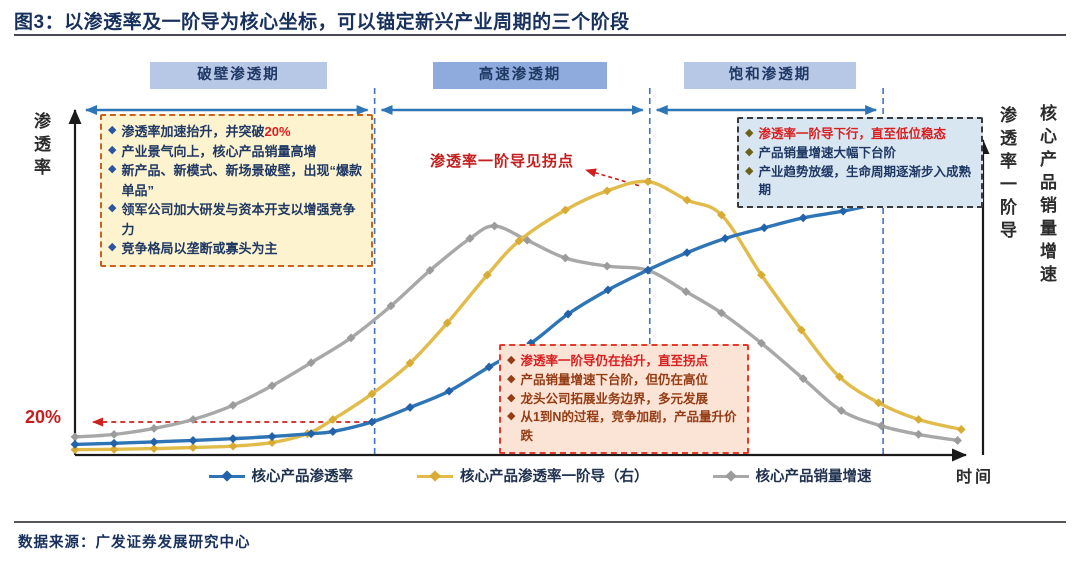 Image resolution: width=1080 pixels, height=567 pixels. What do you see at coordinates (614, 361) in the screenshot?
I see `callout-text: 渗透率一阶导仍在抬升，直至拐点` at bounding box center [614, 361].